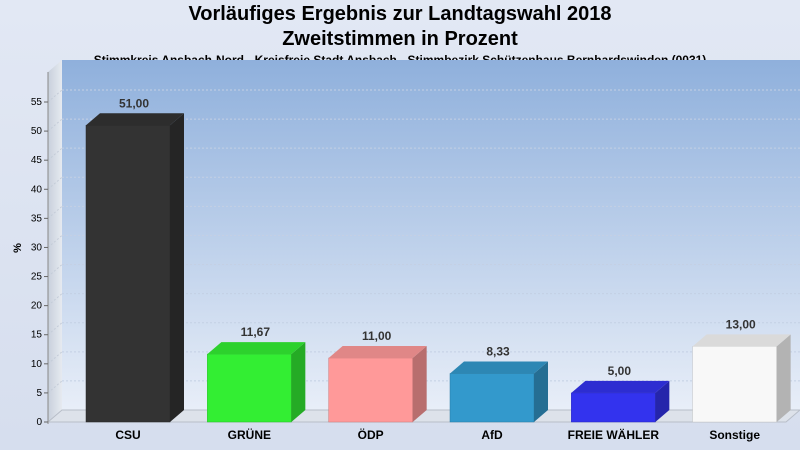 This screenshot has width=800, height=450. I want to click on x-tick-label: AfD, so click(492, 435).